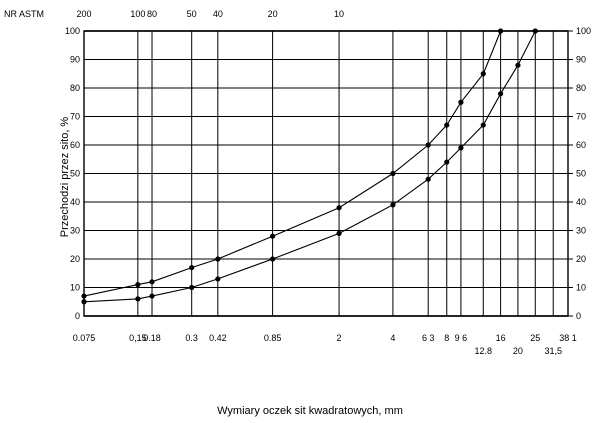 The height and width of the screenshot is (423, 602). What do you see at coordinates (75, 174) in the screenshot?
I see `y-tick-label: 50` at bounding box center [75, 174].